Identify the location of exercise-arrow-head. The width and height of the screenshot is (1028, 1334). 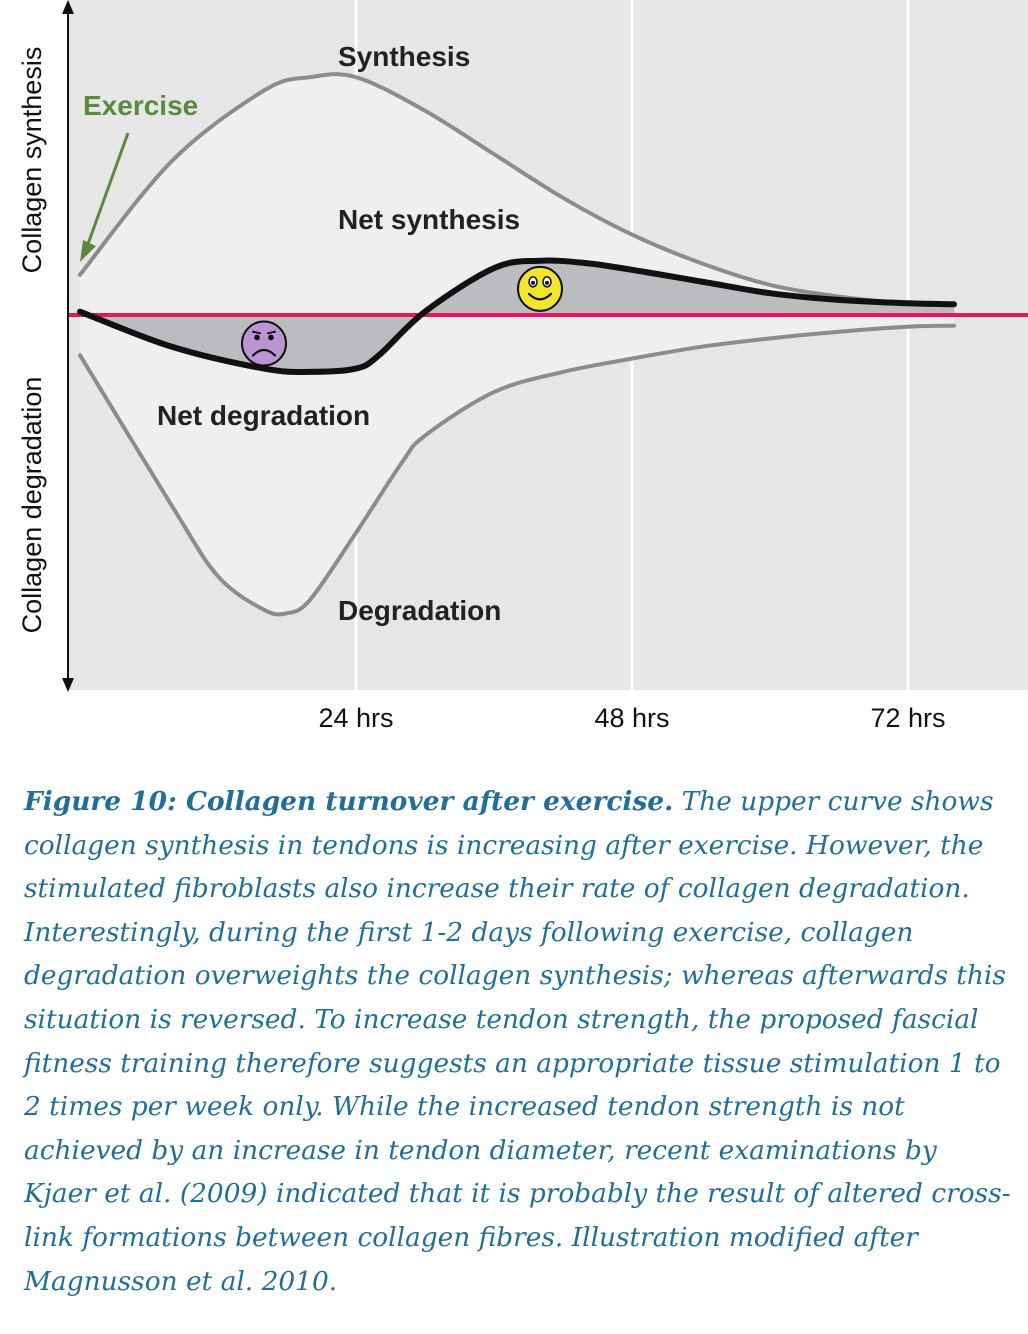
(88, 251).